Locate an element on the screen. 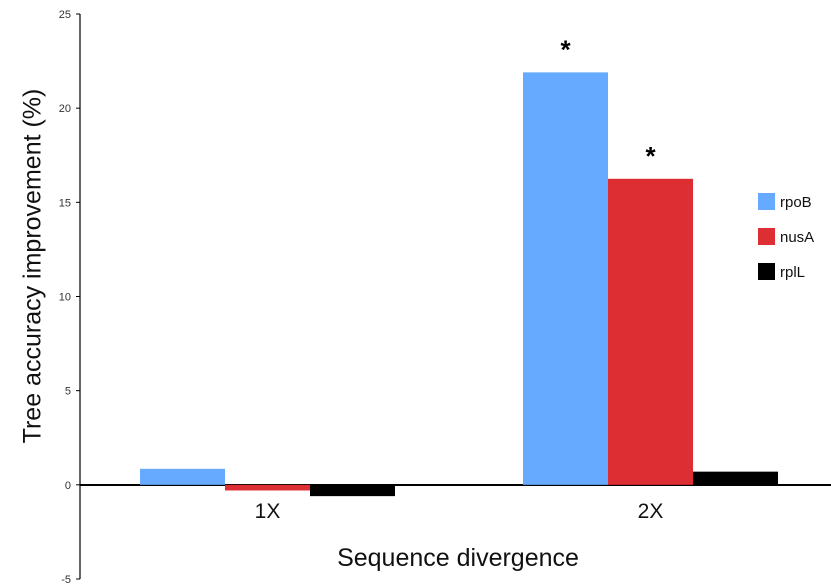 Image resolution: width=831 pixels, height=586 pixels. y-tick-label: 5 is located at coordinates (68, 392).